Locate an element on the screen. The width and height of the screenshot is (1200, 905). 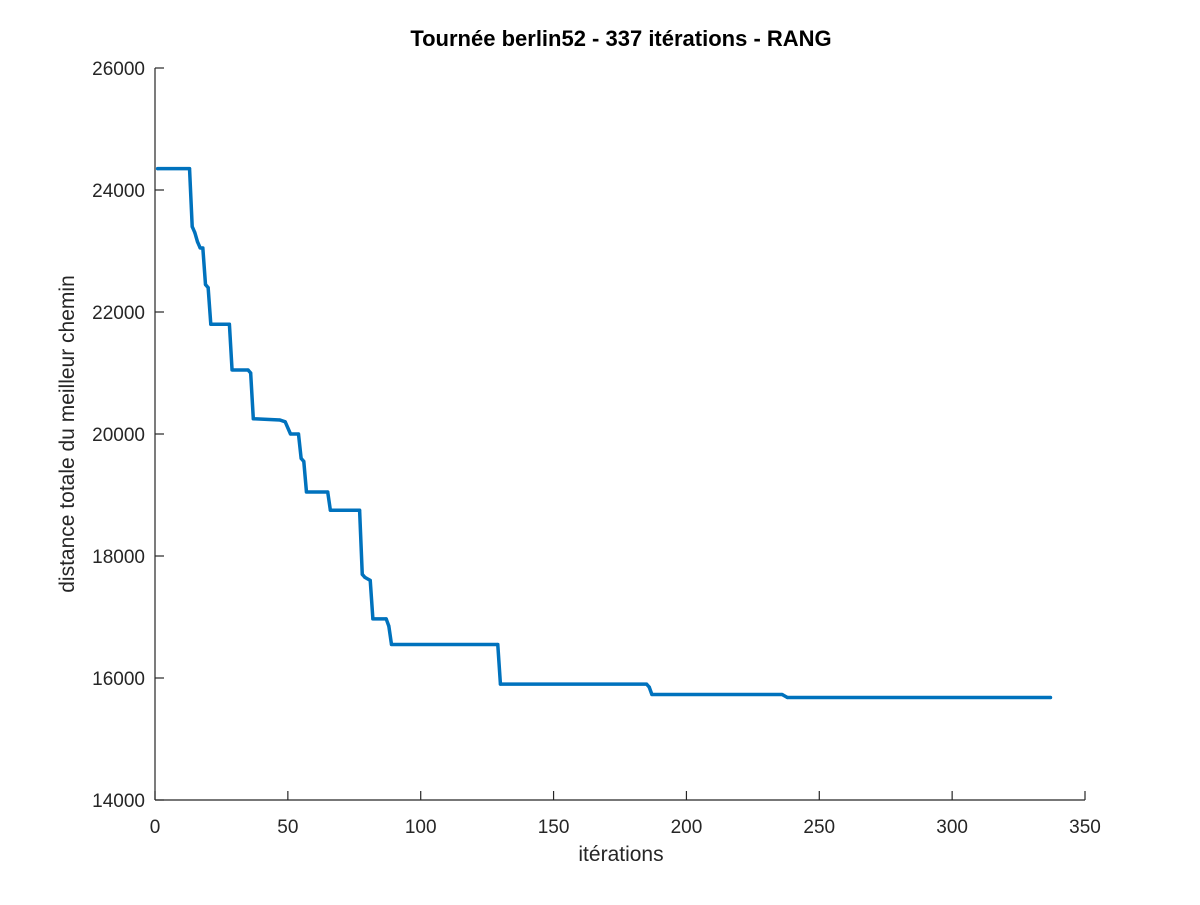
x-tick-label: 100 is located at coordinates (421, 827).